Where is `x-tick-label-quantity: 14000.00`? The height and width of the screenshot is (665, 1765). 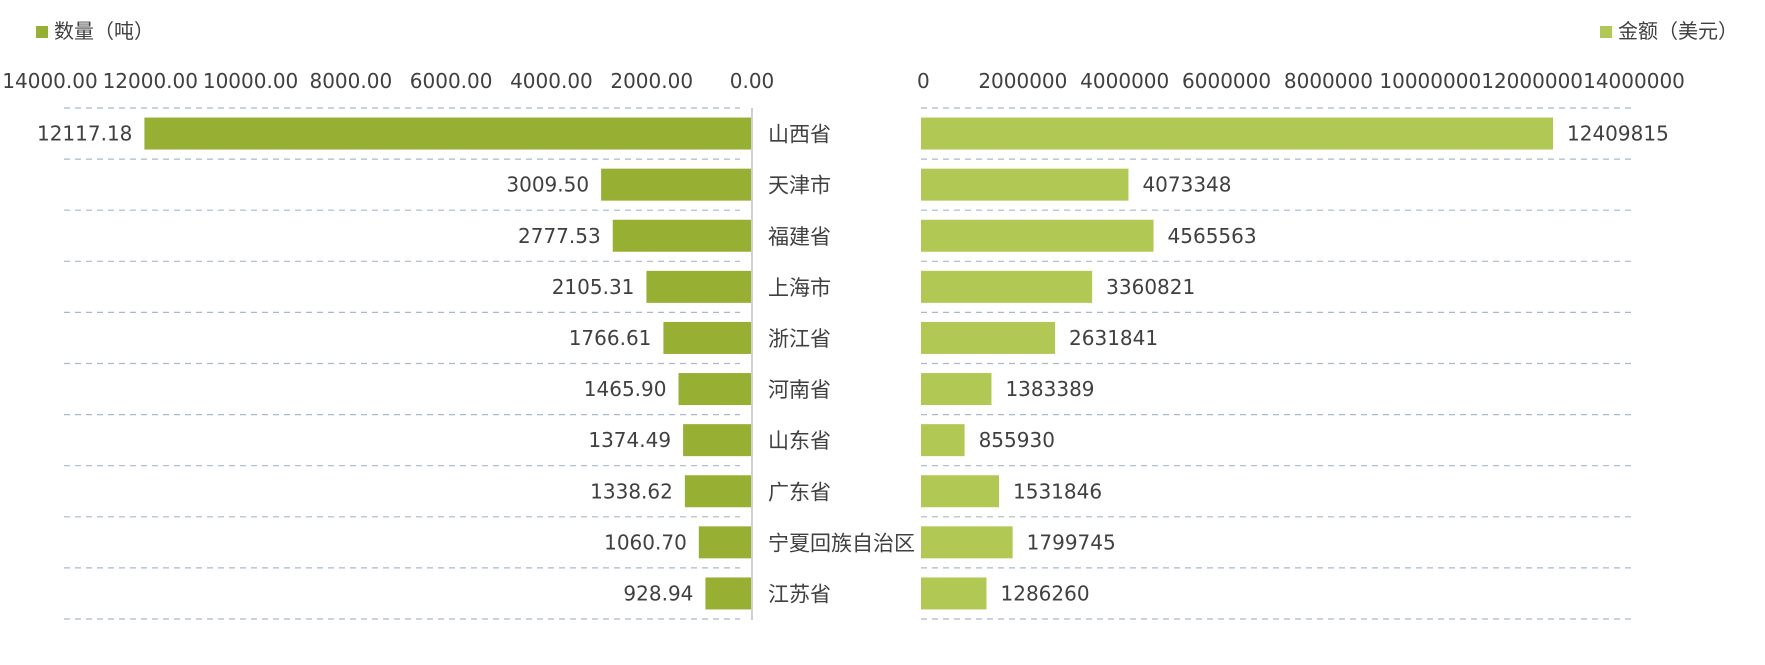 x-tick-label-quantity: 14000.00 is located at coordinates (49, 81).